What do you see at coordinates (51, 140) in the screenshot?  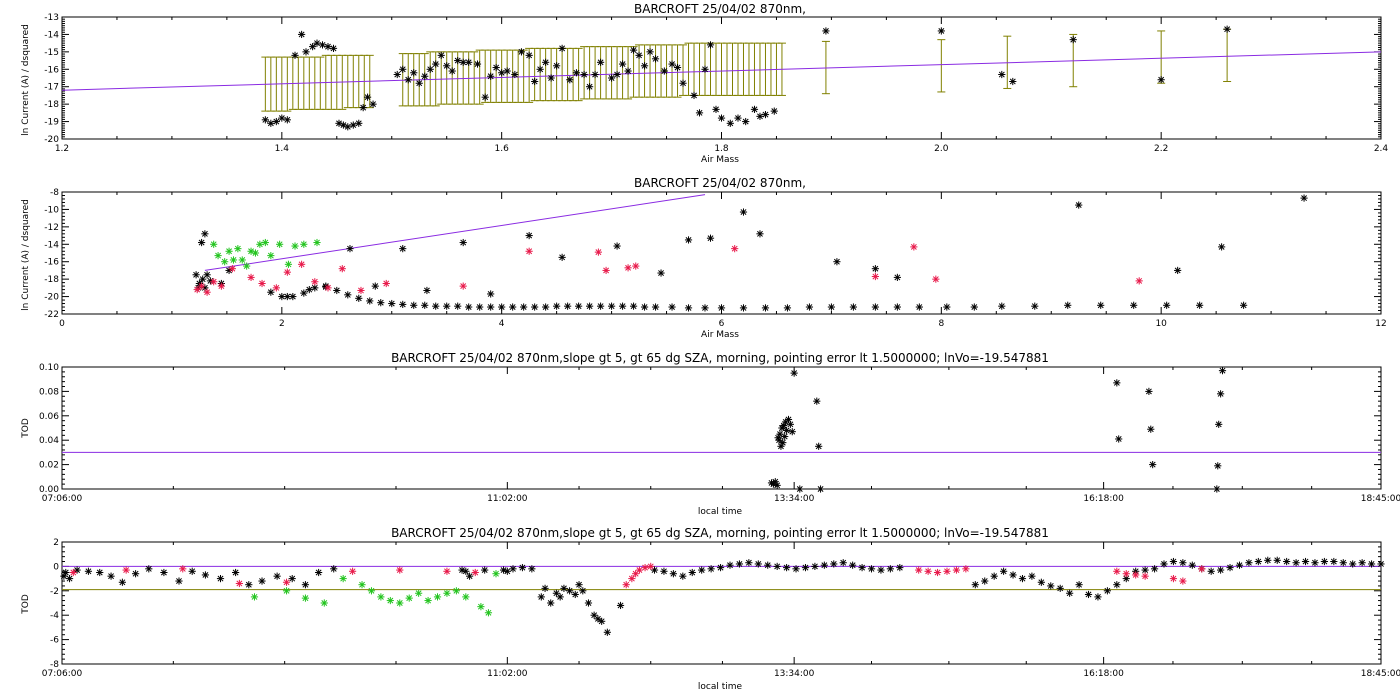 I see `panel-1-ytick-label: -20` at bounding box center [51, 140].